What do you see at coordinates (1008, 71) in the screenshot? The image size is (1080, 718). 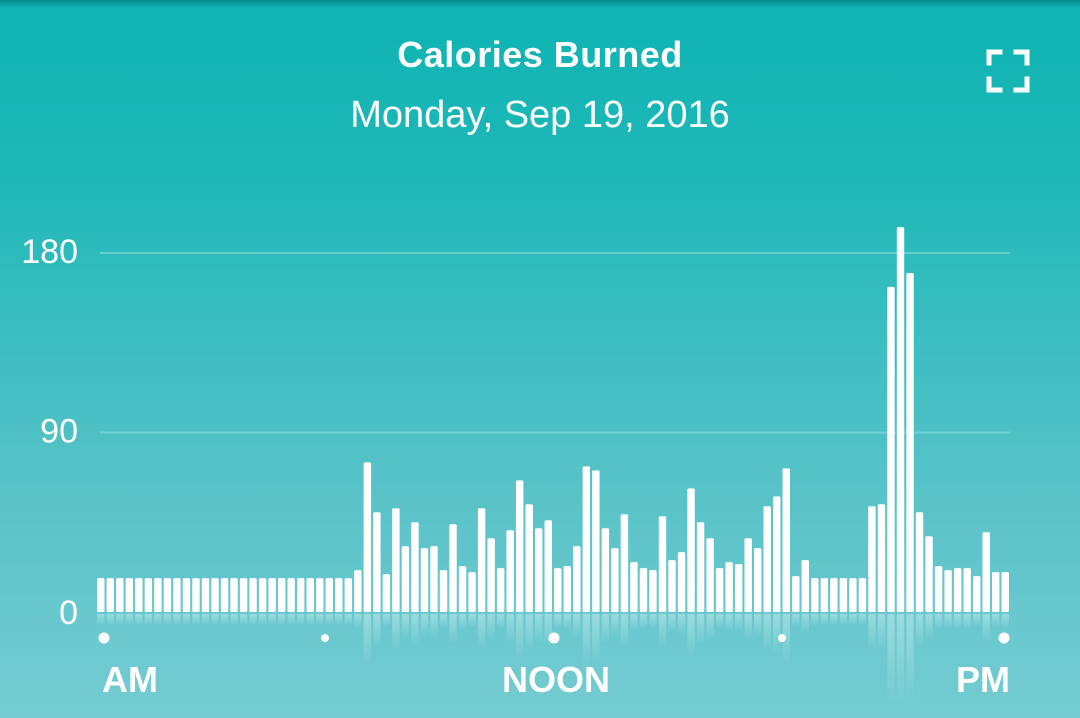 I see `fullscreen-expand-icon` at bounding box center [1008, 71].